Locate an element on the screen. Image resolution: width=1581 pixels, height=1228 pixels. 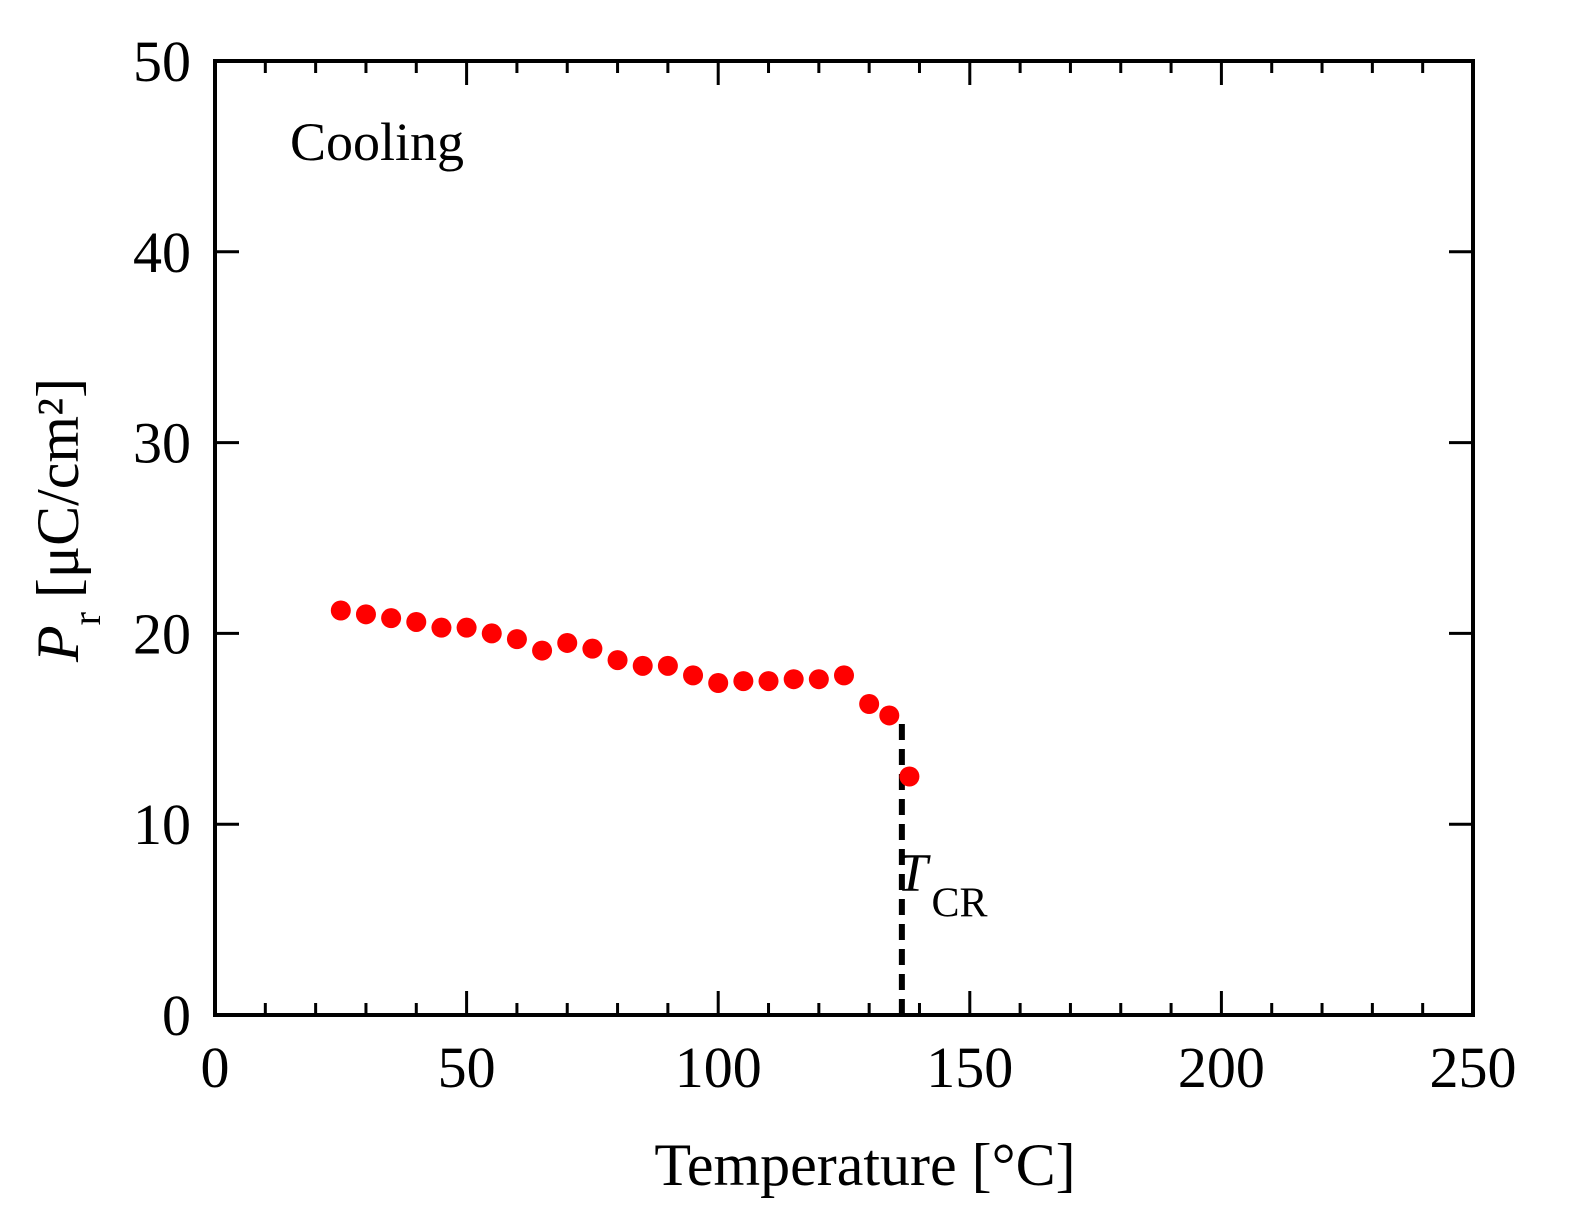
y-tick-labels: 0 10 20 30 40 50 is located at coordinates (162, 538).